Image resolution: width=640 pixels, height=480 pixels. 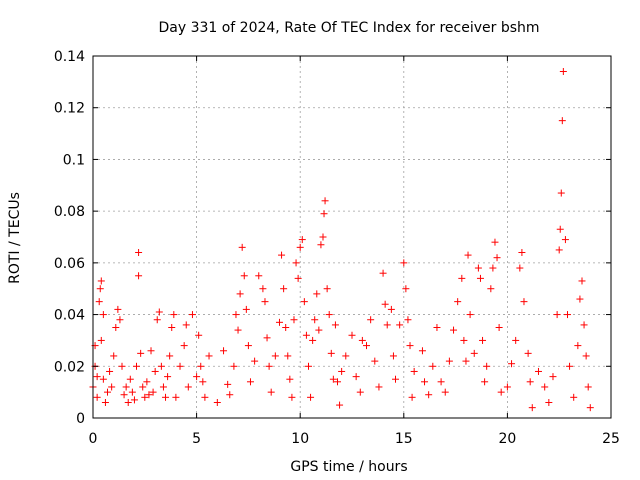 I want to click on x-tick-label: 15, so click(x=404, y=439).